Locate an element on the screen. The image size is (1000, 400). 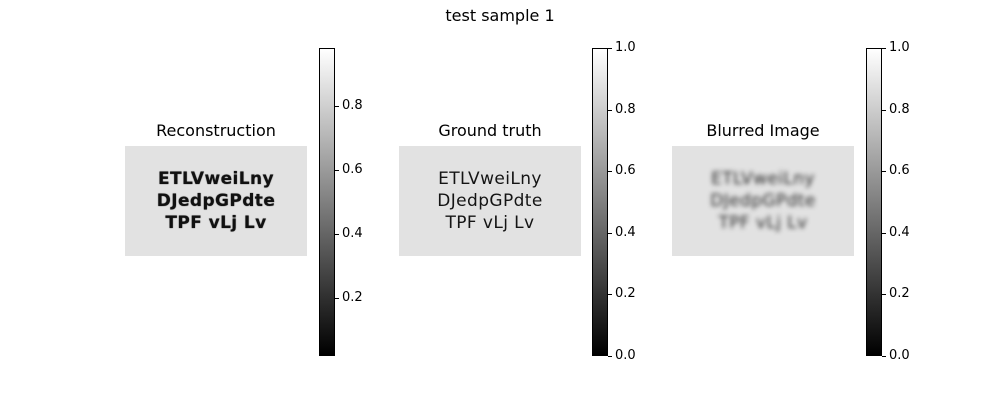
reconstruction-title: Reconstruction is located at coordinates (216, 130).